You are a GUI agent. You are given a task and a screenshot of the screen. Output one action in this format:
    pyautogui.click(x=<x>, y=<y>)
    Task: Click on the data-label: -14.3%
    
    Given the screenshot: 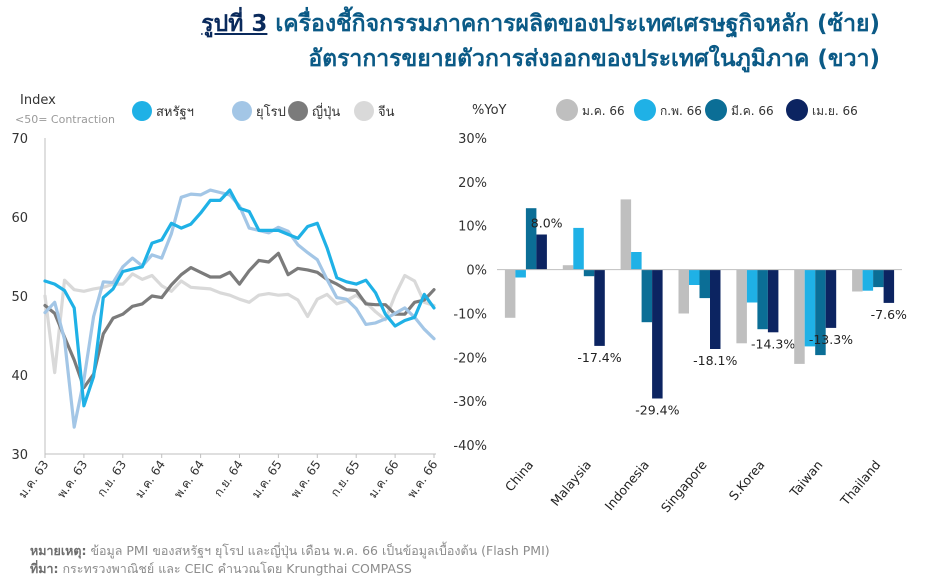 What is the action you would take?
    pyautogui.click(x=773, y=343)
    